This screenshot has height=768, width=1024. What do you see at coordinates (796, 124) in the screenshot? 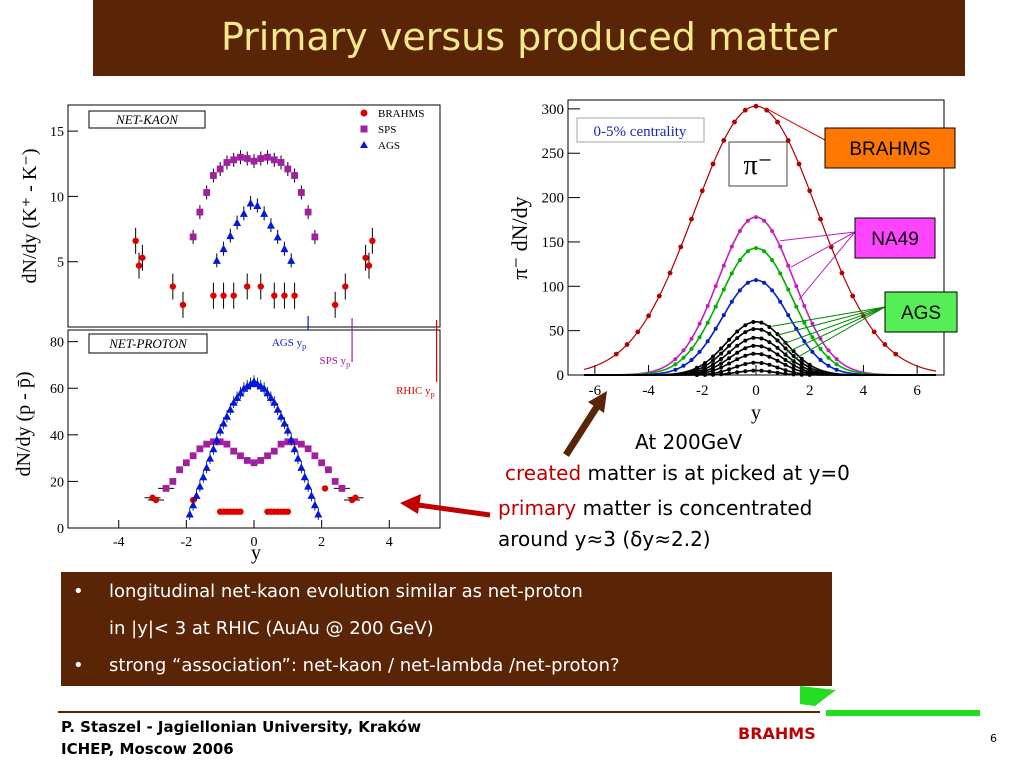
I see `brahms-connector` at bounding box center [796, 124].